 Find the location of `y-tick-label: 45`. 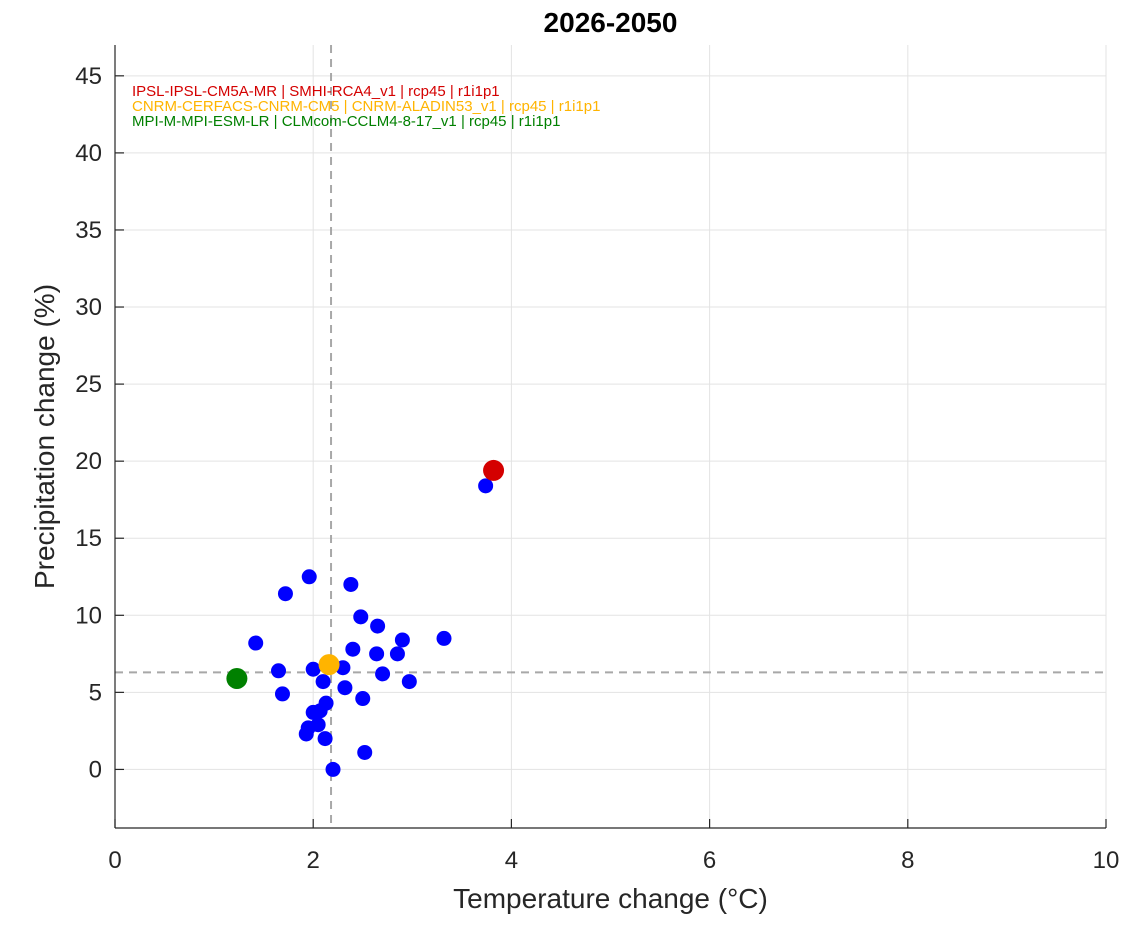

y-tick-label: 45 is located at coordinates (88, 76).